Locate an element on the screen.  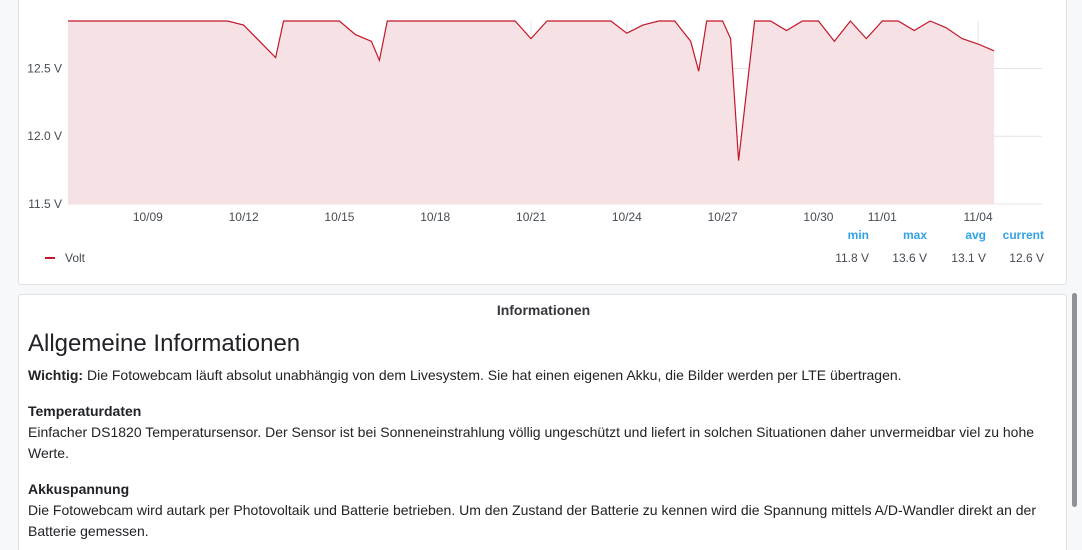
x-tick-label: 11/04 is located at coordinates (978, 217).